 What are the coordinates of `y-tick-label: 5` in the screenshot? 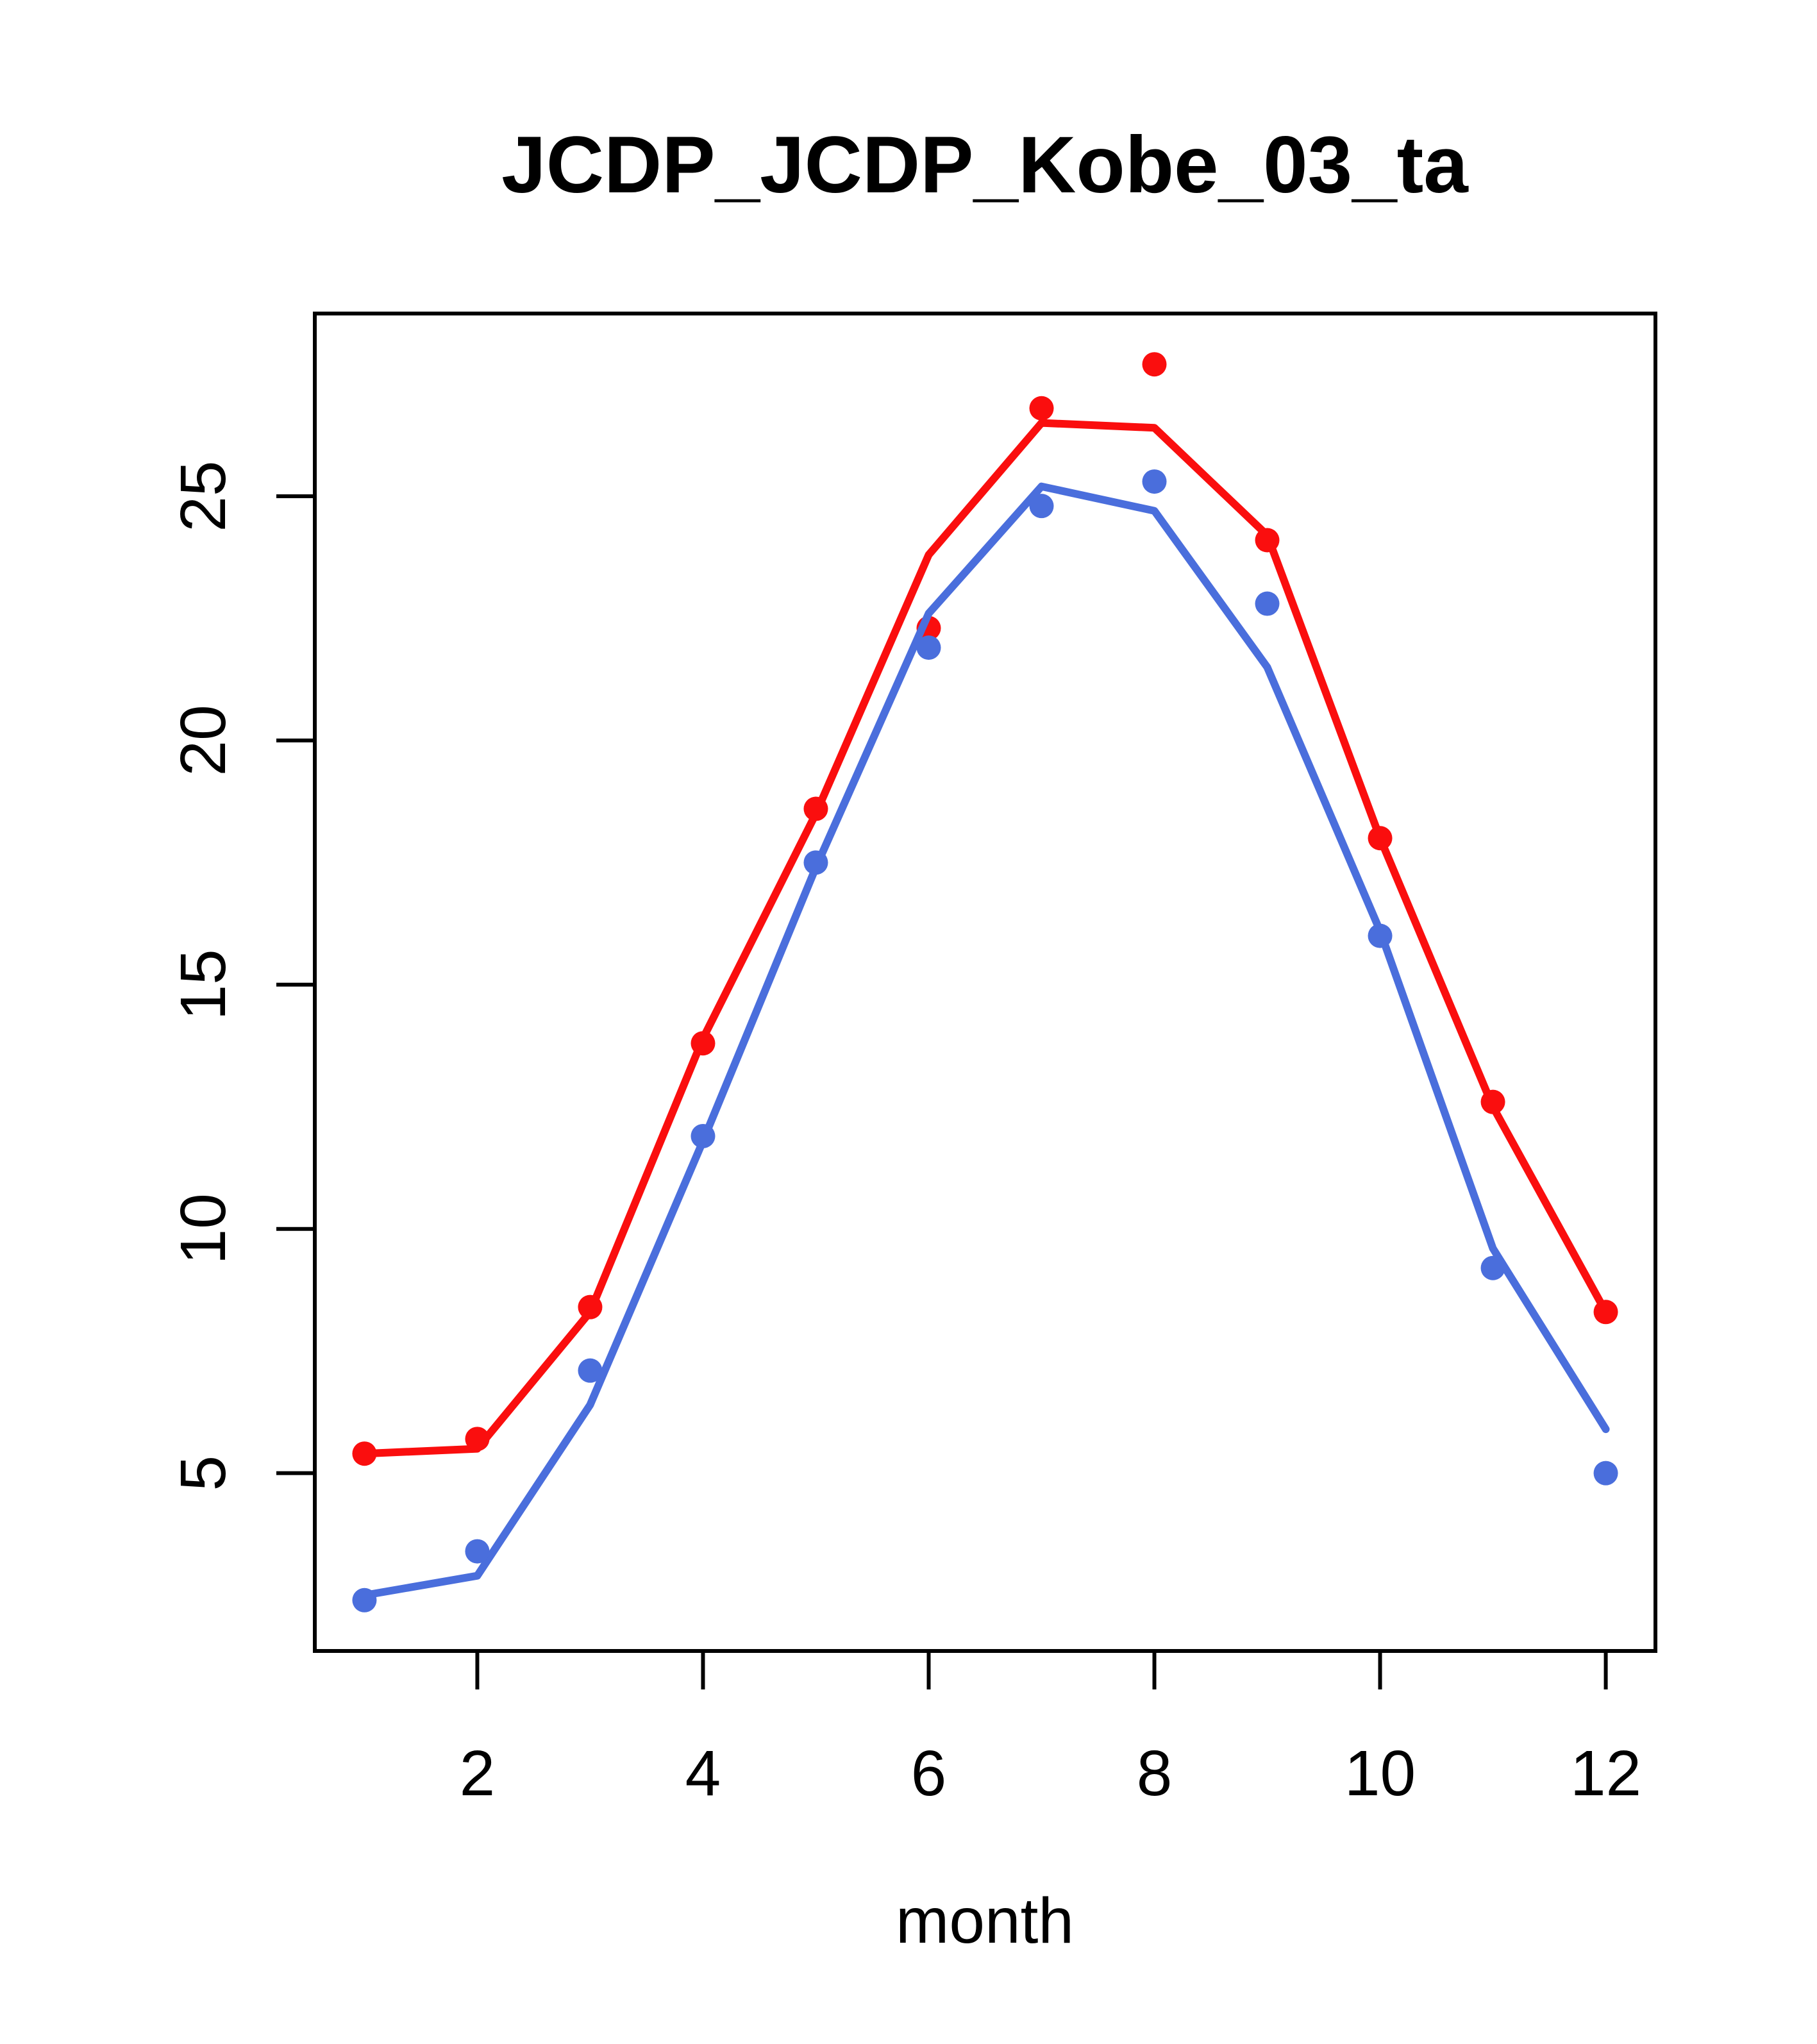 It's located at (203, 1473).